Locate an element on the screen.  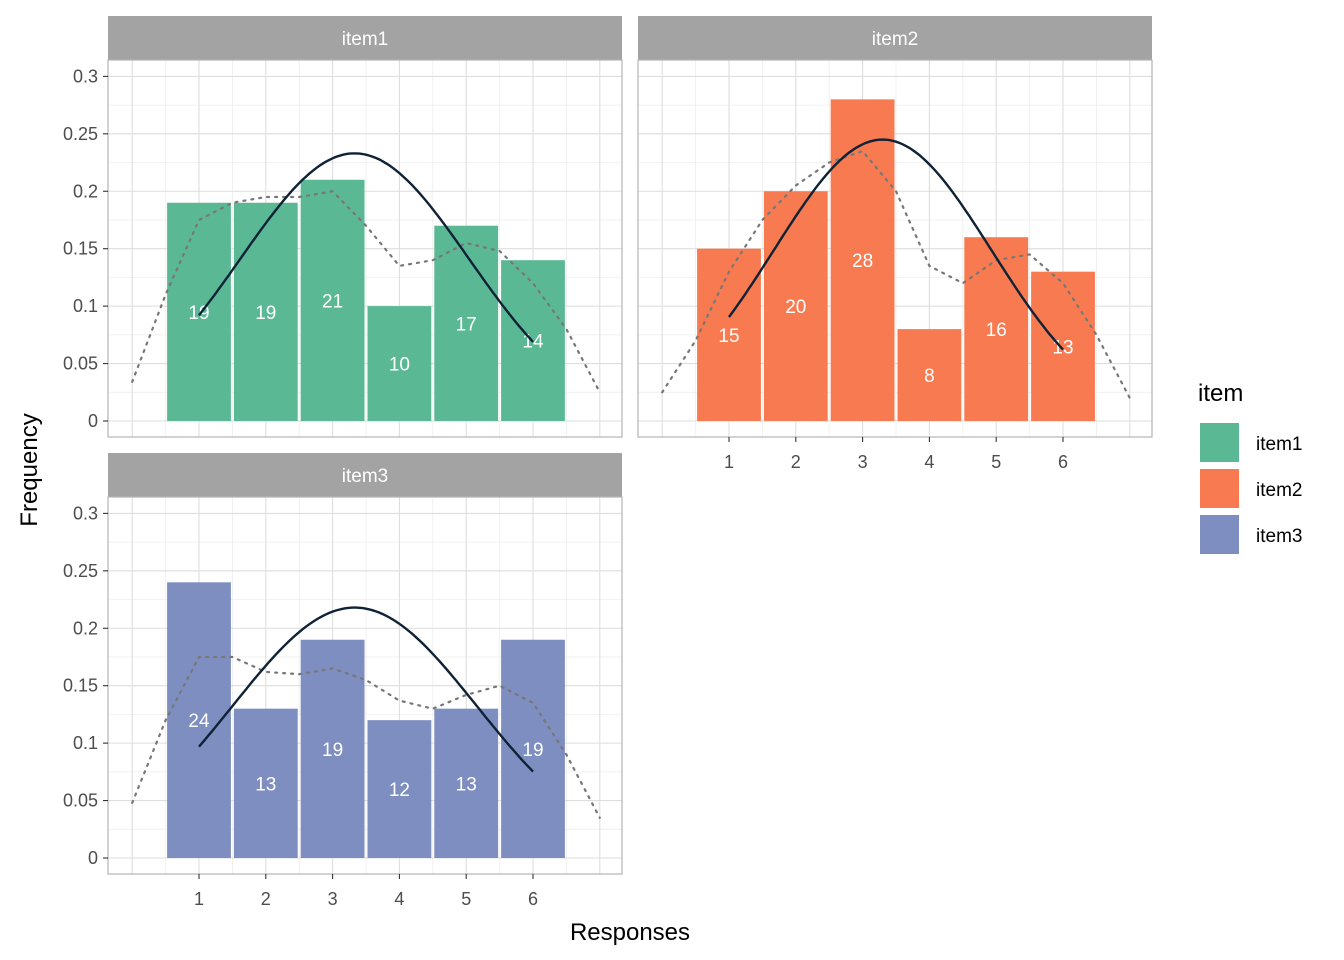
bar-value-label: 17 is located at coordinates (466, 324).